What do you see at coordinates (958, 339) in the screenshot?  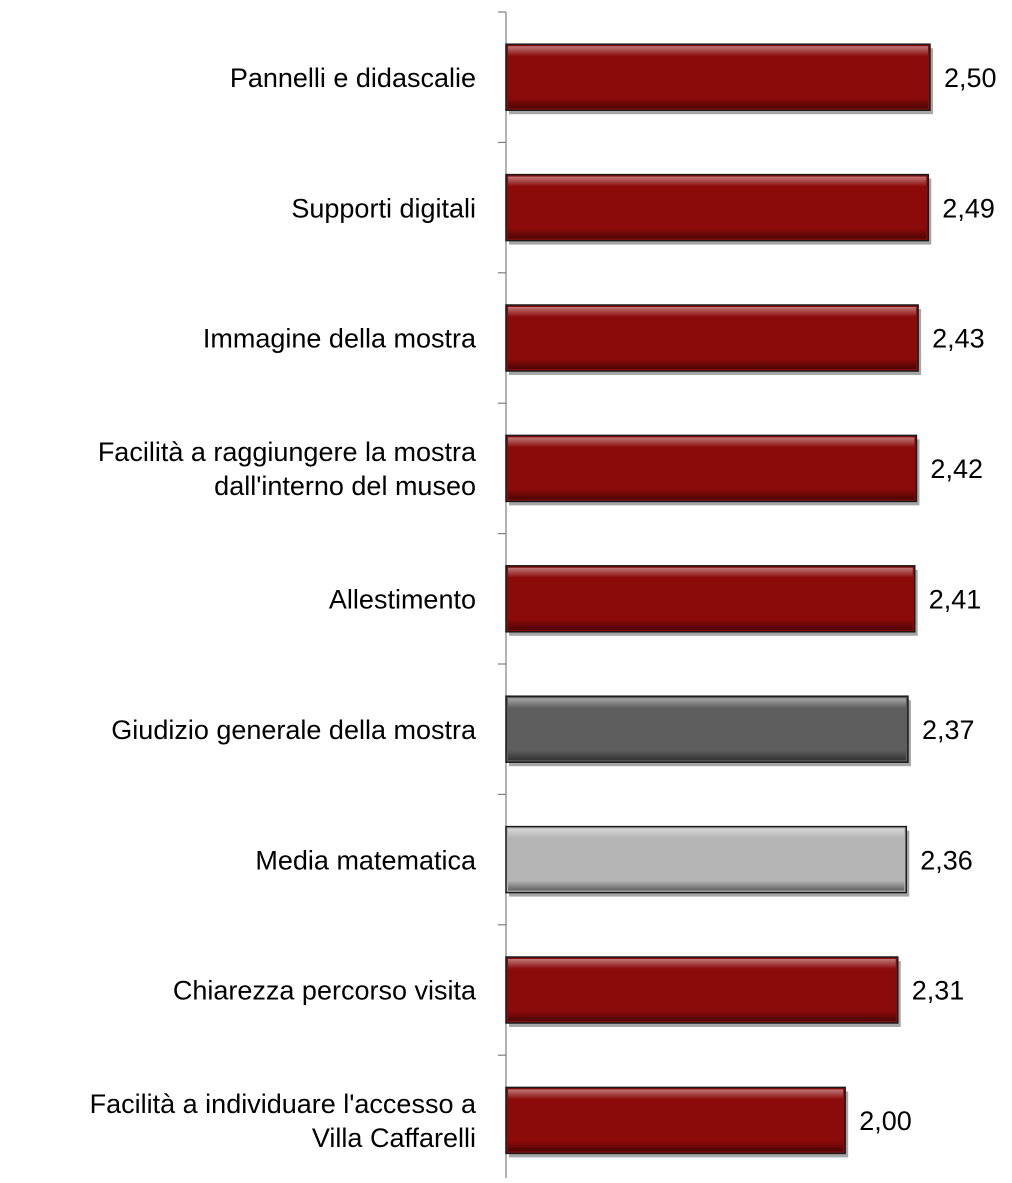 I see `data-label: 2,43` at bounding box center [958, 339].